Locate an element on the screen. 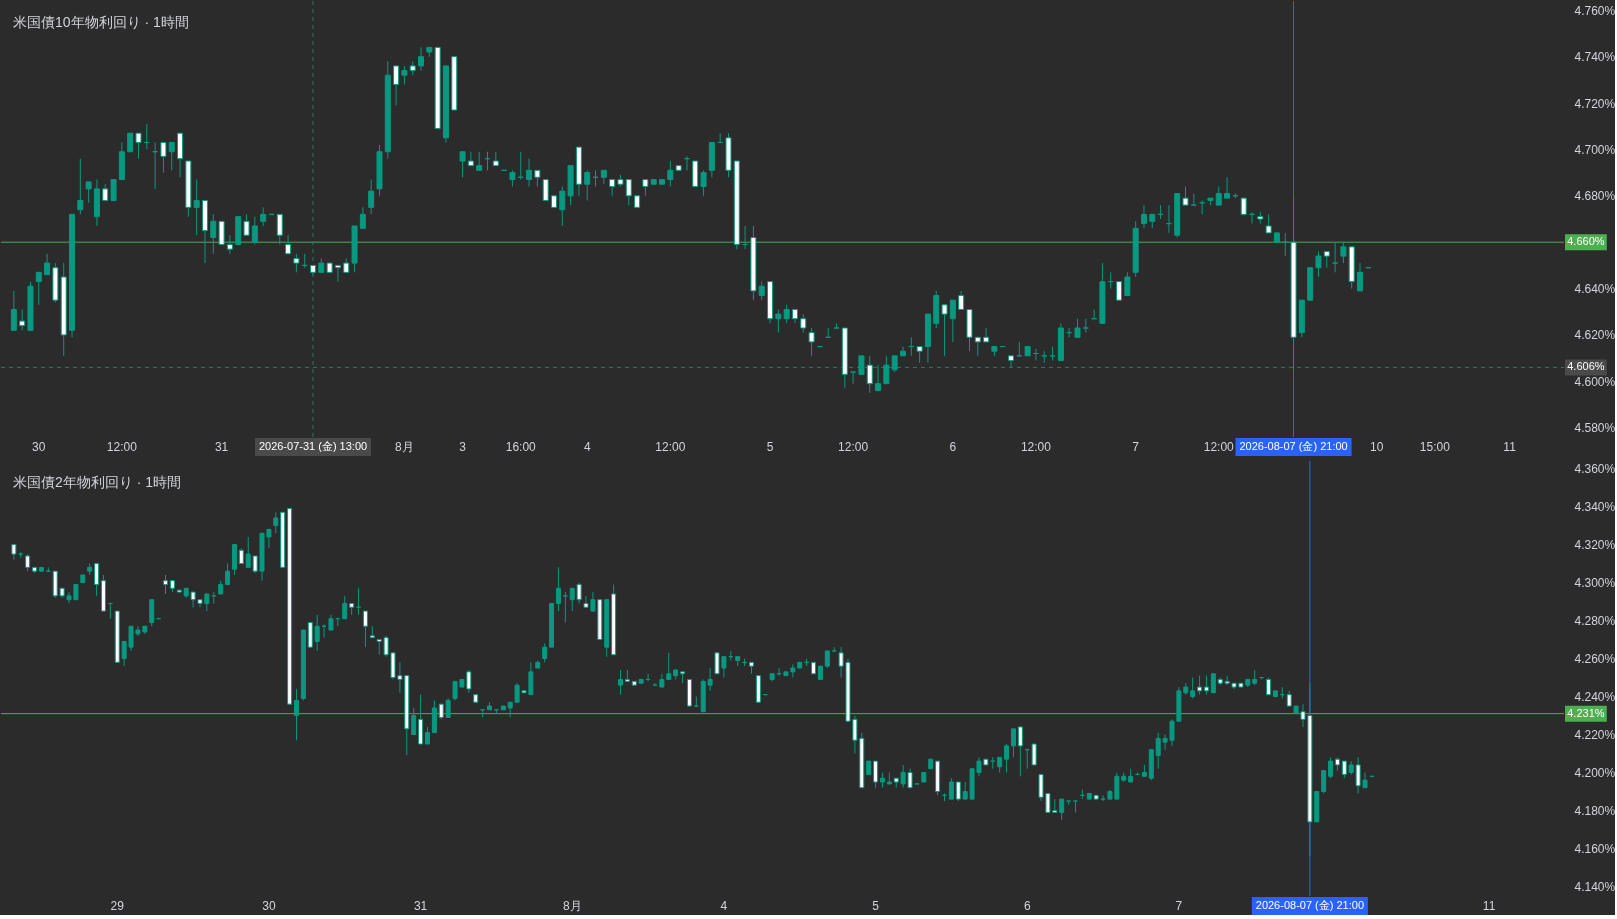  x-tick-label: 10 is located at coordinates (1376, 447).